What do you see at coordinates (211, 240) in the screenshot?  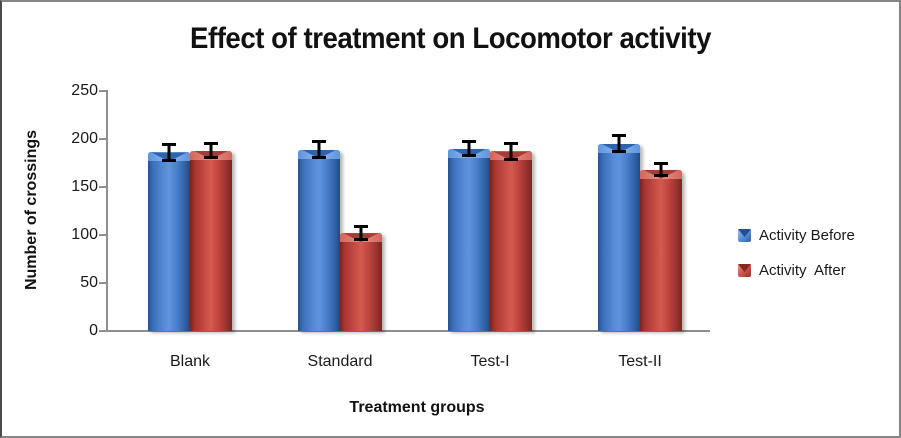 I see `bar-blank-after` at bounding box center [211, 240].